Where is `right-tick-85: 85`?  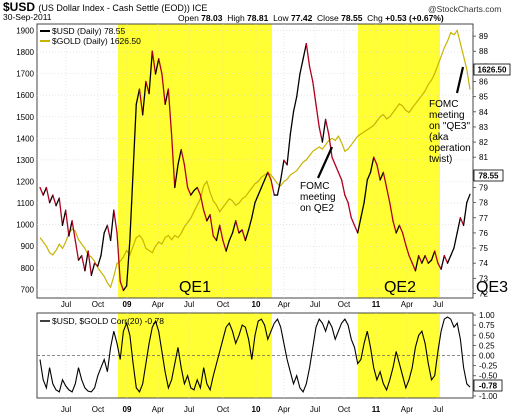
right-tick-85: 85 is located at coordinates (483, 97).